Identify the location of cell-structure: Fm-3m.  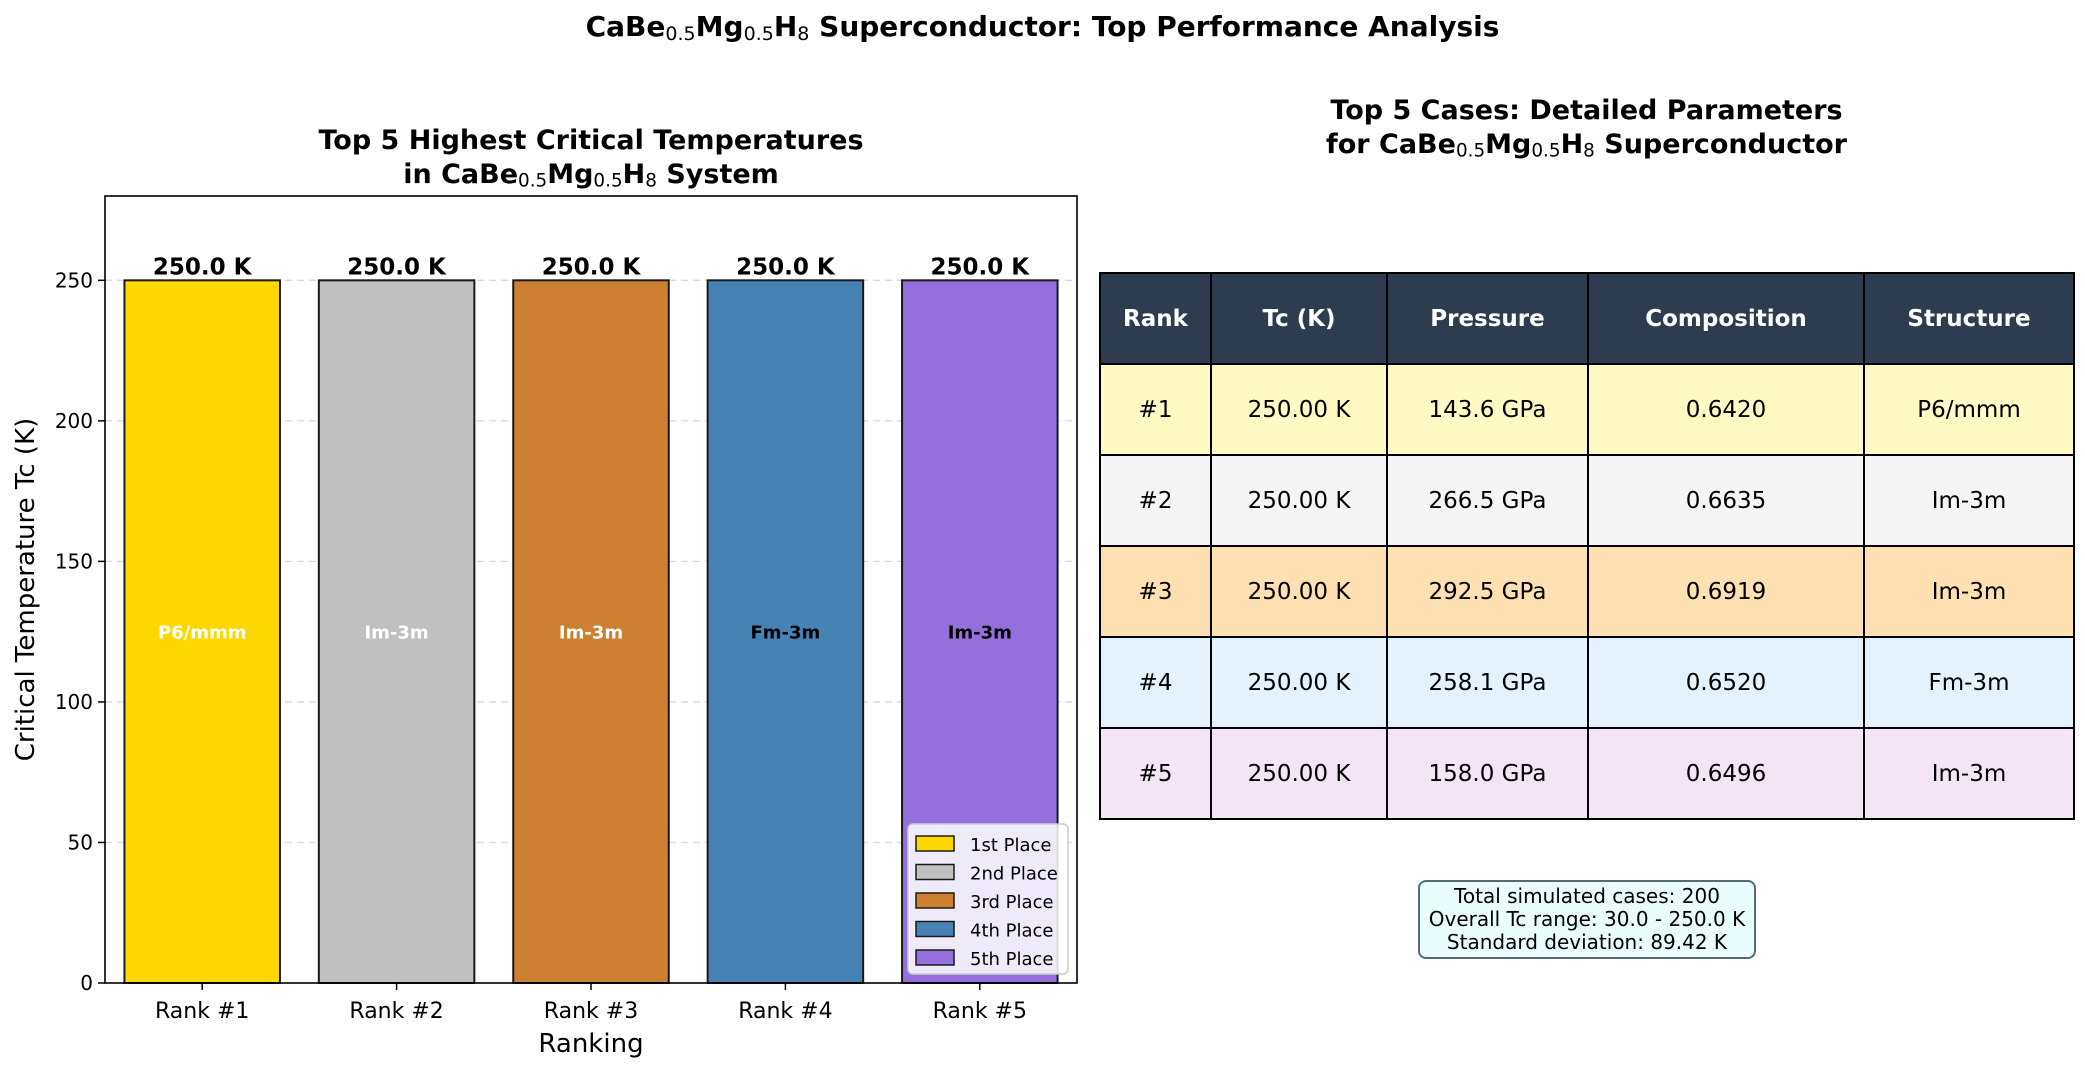
(1969, 682).